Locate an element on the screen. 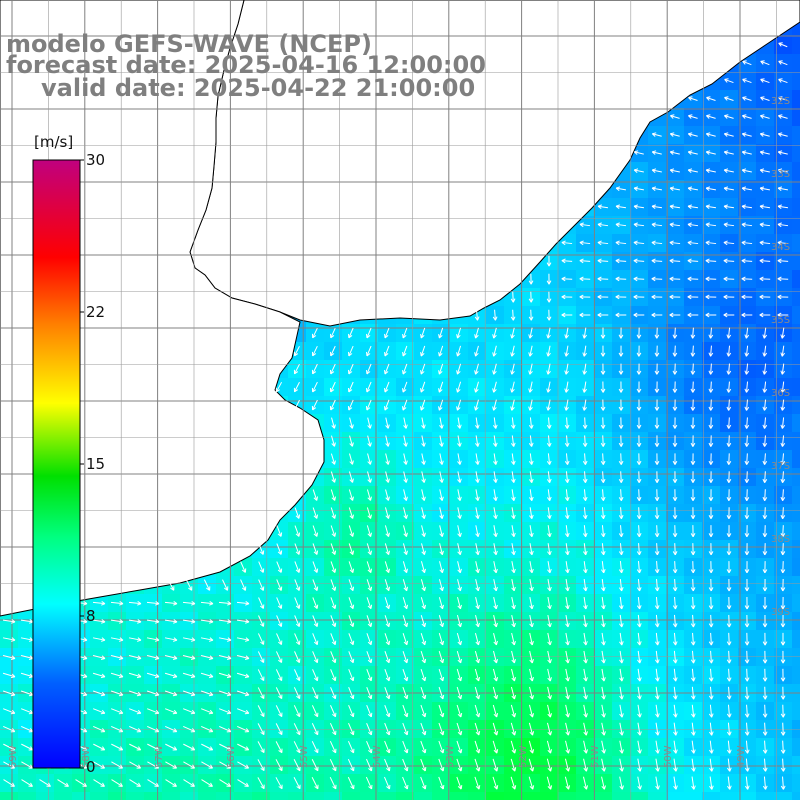 The image size is (800, 800). lon-label: 51W is located at coordinates (595, 756).